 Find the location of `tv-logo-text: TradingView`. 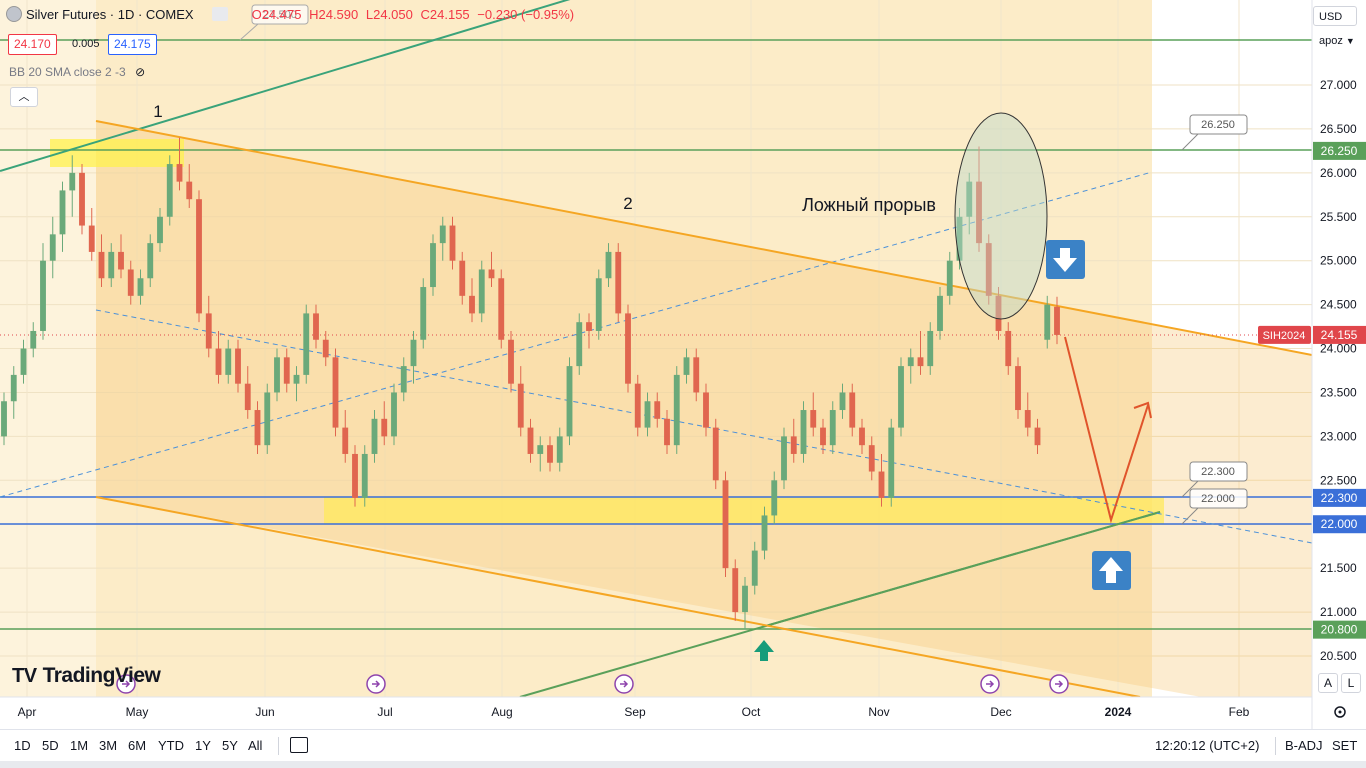

tv-logo-text: TradingView is located at coordinates (101, 675).